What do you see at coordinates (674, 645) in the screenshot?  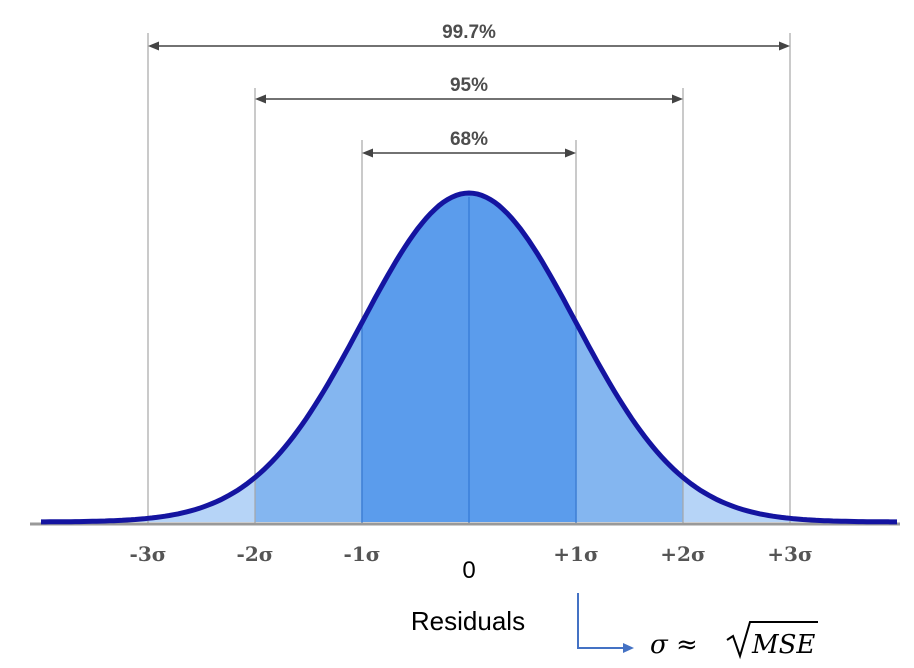 I see `svg-text: σ ≈` at bounding box center [674, 645].